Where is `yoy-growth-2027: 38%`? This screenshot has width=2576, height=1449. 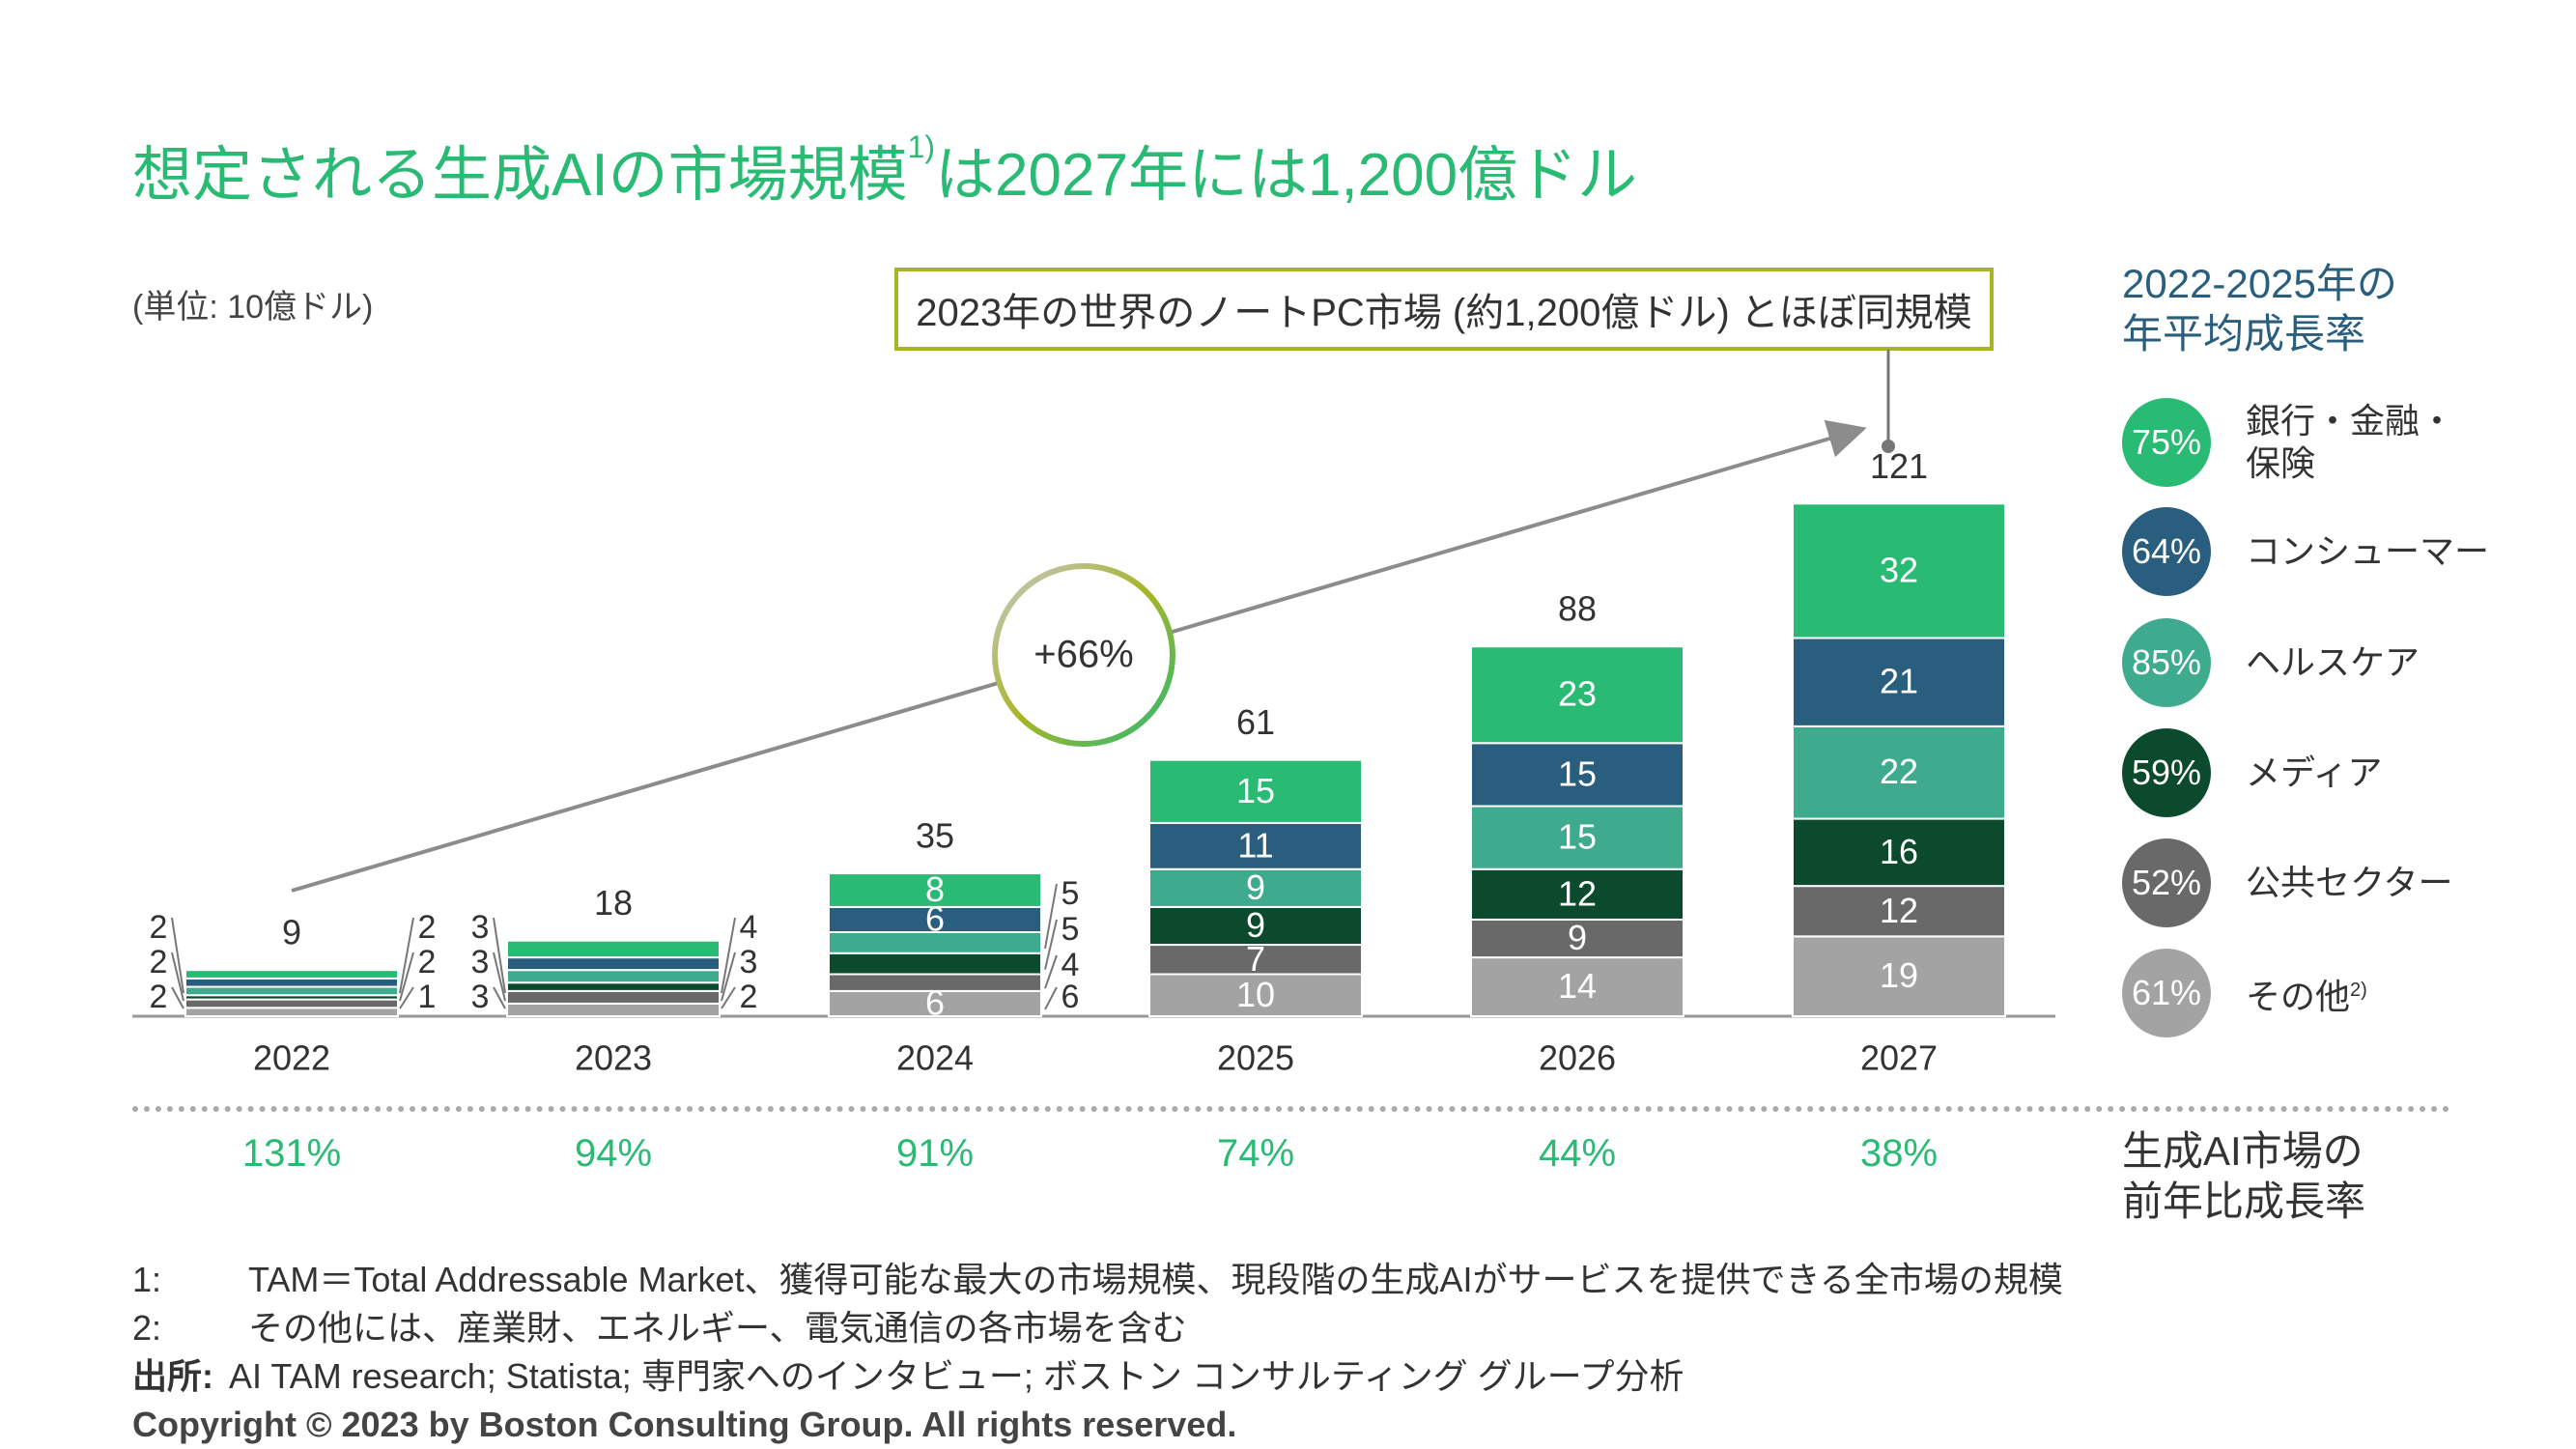 yoy-growth-2027: 38% is located at coordinates (1899, 1153).